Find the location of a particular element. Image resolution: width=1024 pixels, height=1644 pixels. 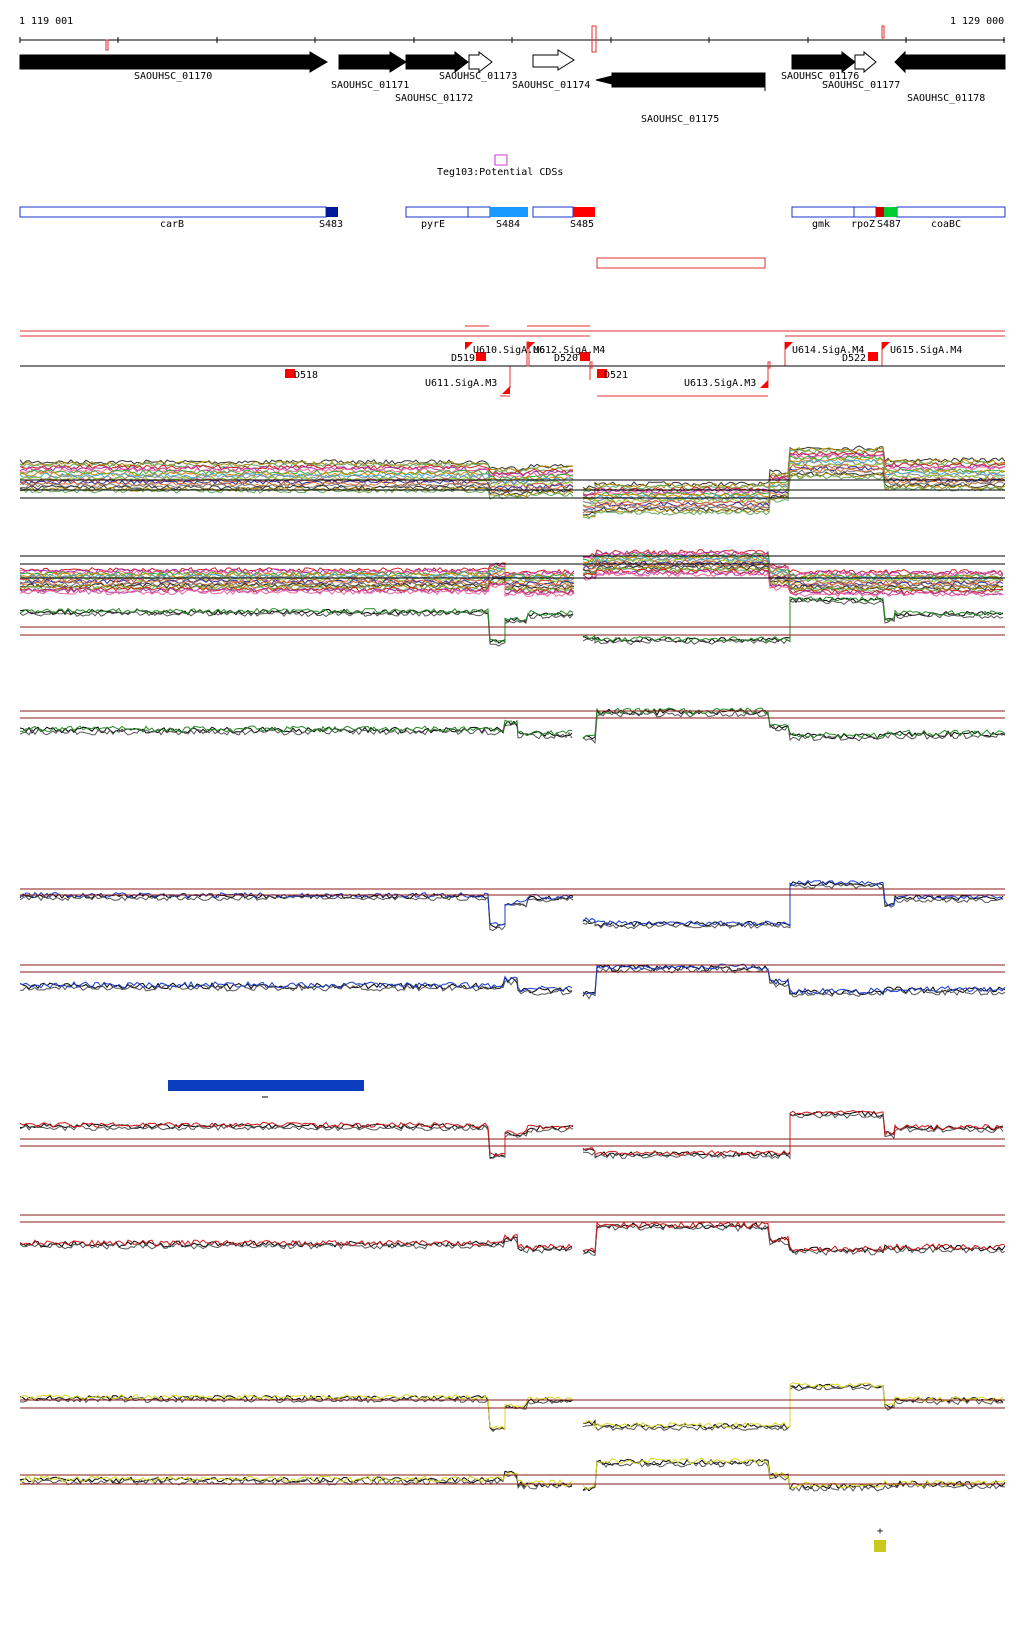

coord-start: 1 119 001 is located at coordinates (46, 21).